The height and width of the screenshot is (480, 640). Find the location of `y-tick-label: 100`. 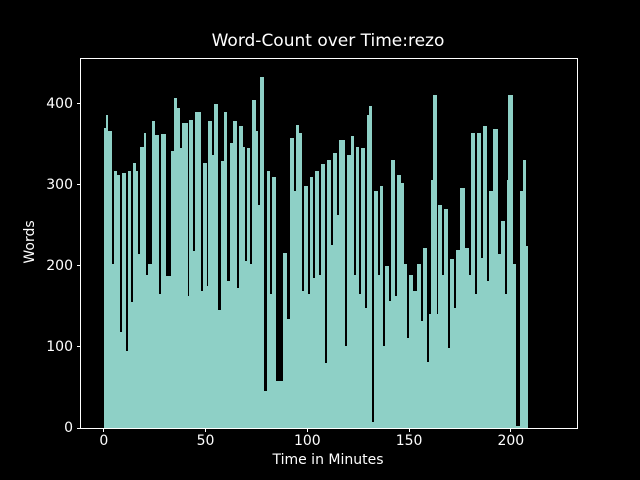

y-tick-label: 100 is located at coordinates (59, 346).